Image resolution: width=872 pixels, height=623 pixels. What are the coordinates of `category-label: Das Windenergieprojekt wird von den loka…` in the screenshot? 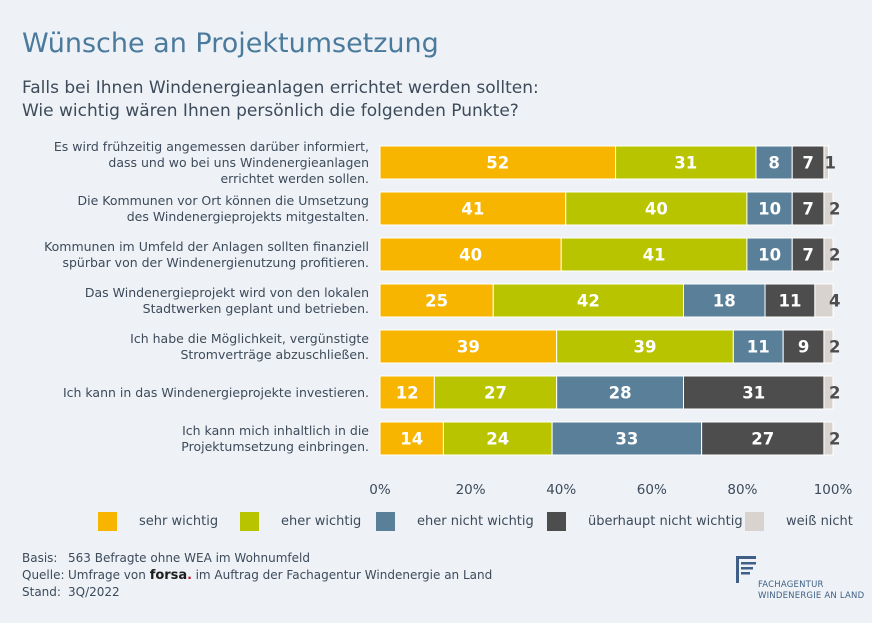 It's located at (227, 300).